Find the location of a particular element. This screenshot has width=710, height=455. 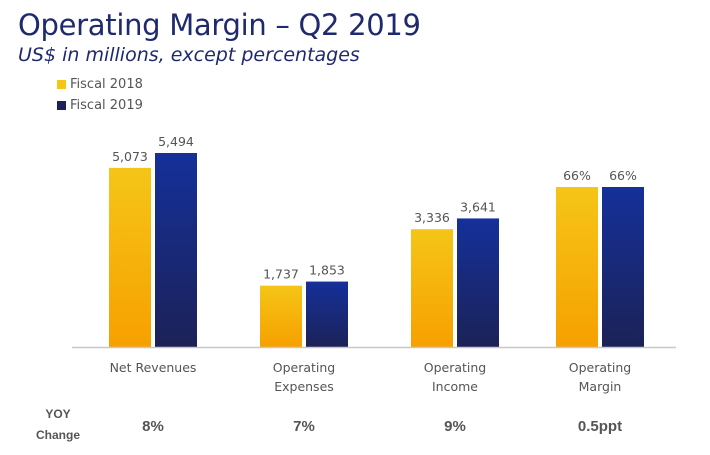

yoy-value-operating-income: 9% is located at coordinates (455, 426).